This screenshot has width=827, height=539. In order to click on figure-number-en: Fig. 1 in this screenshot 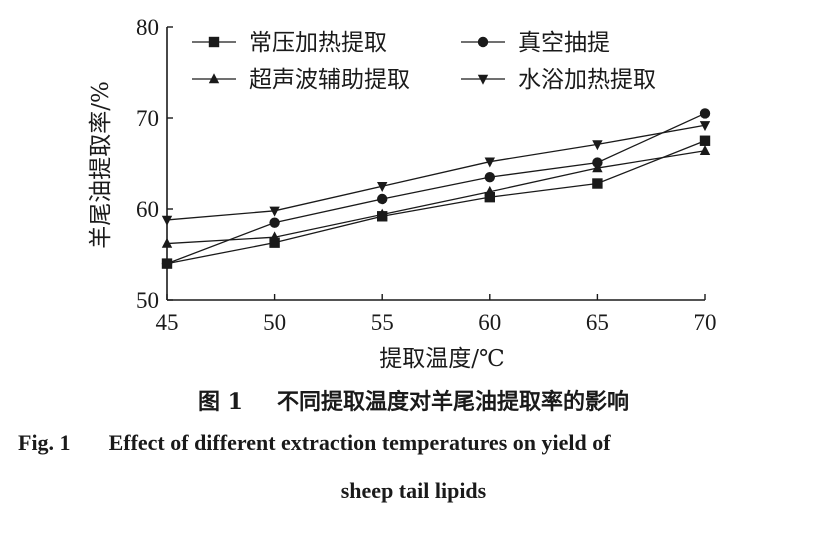, I will do `click(44, 442)`.